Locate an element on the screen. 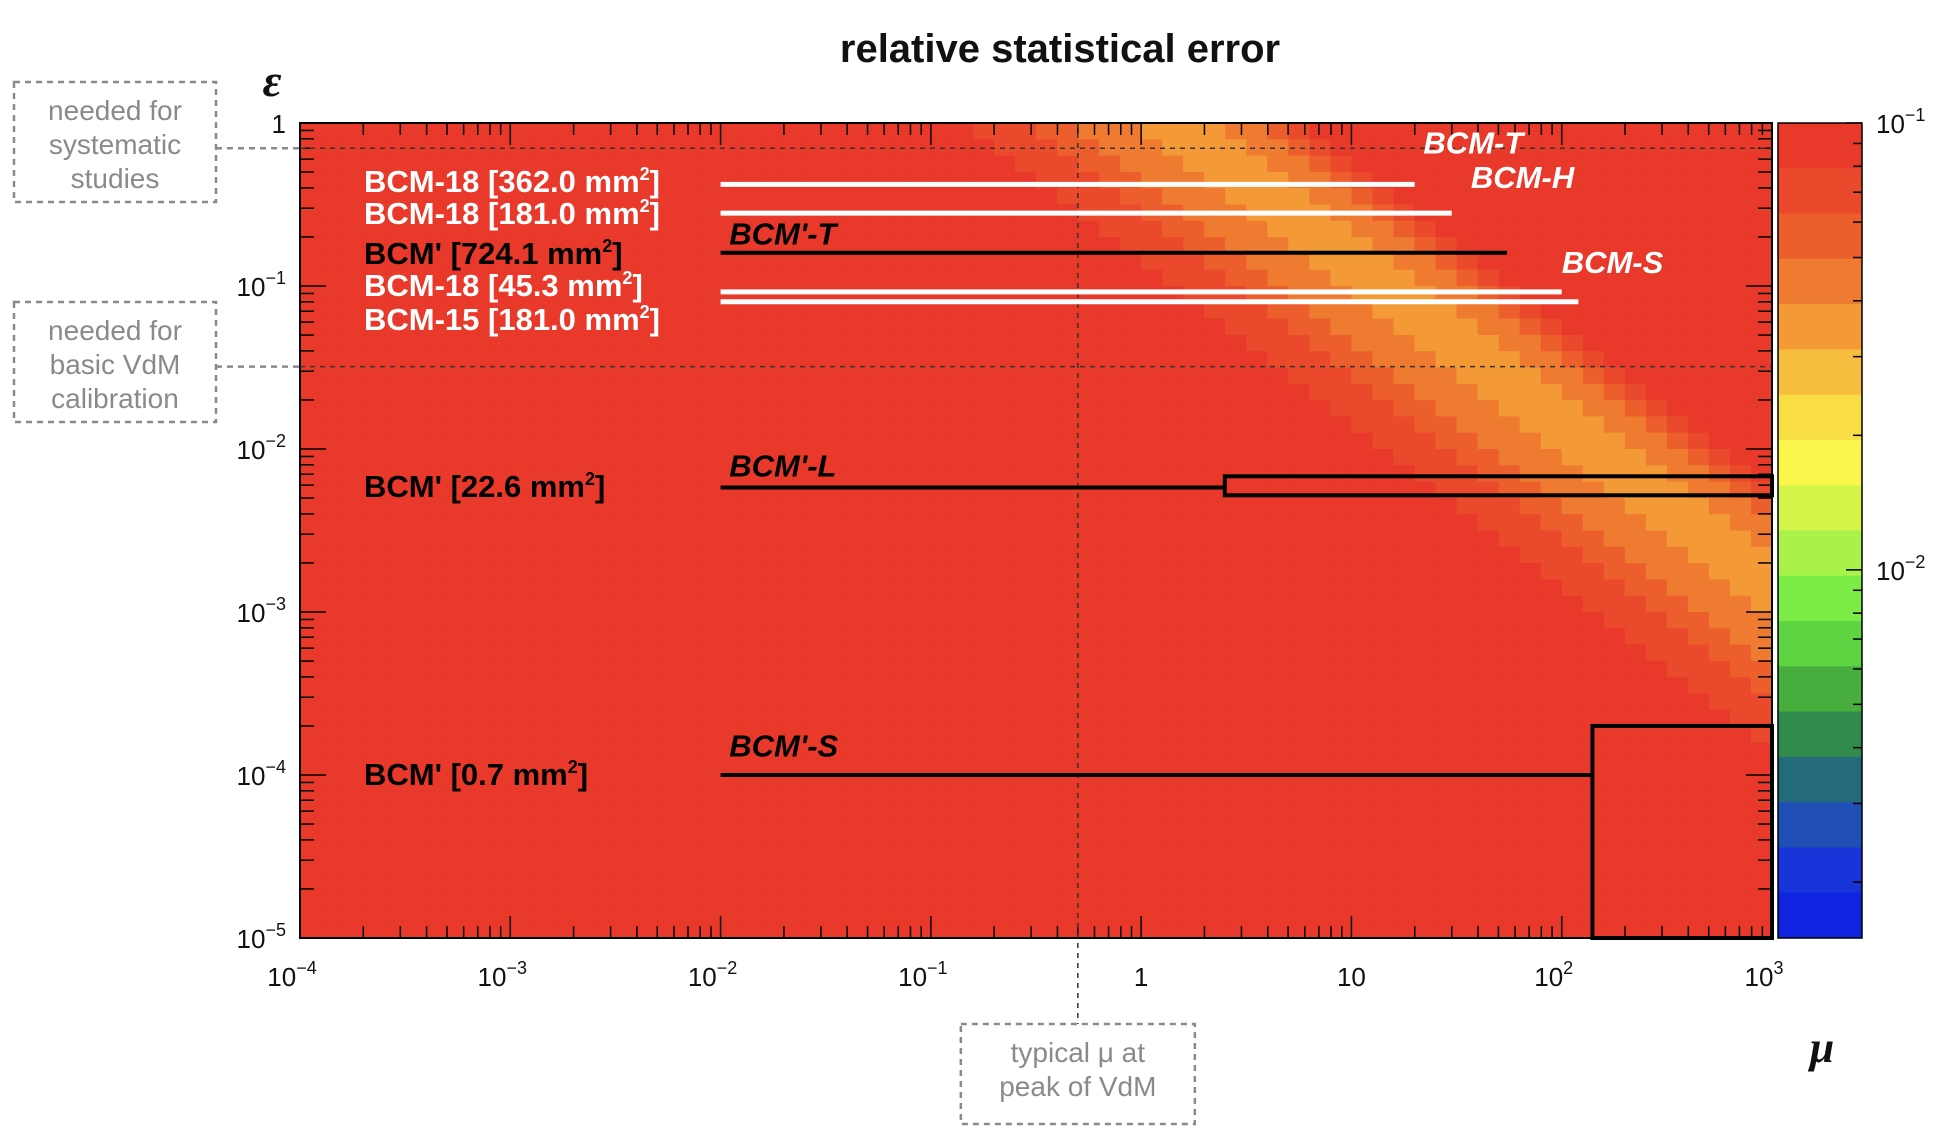 Image resolution: width=1946 pixels, height=1136 pixels. colorbar-tick-label: 10−2 is located at coordinates (1900, 569).